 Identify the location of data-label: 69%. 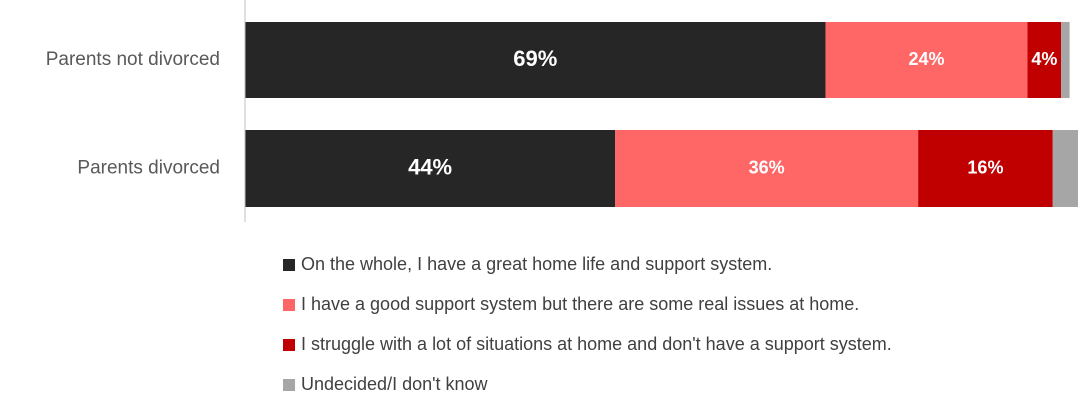
(535, 58).